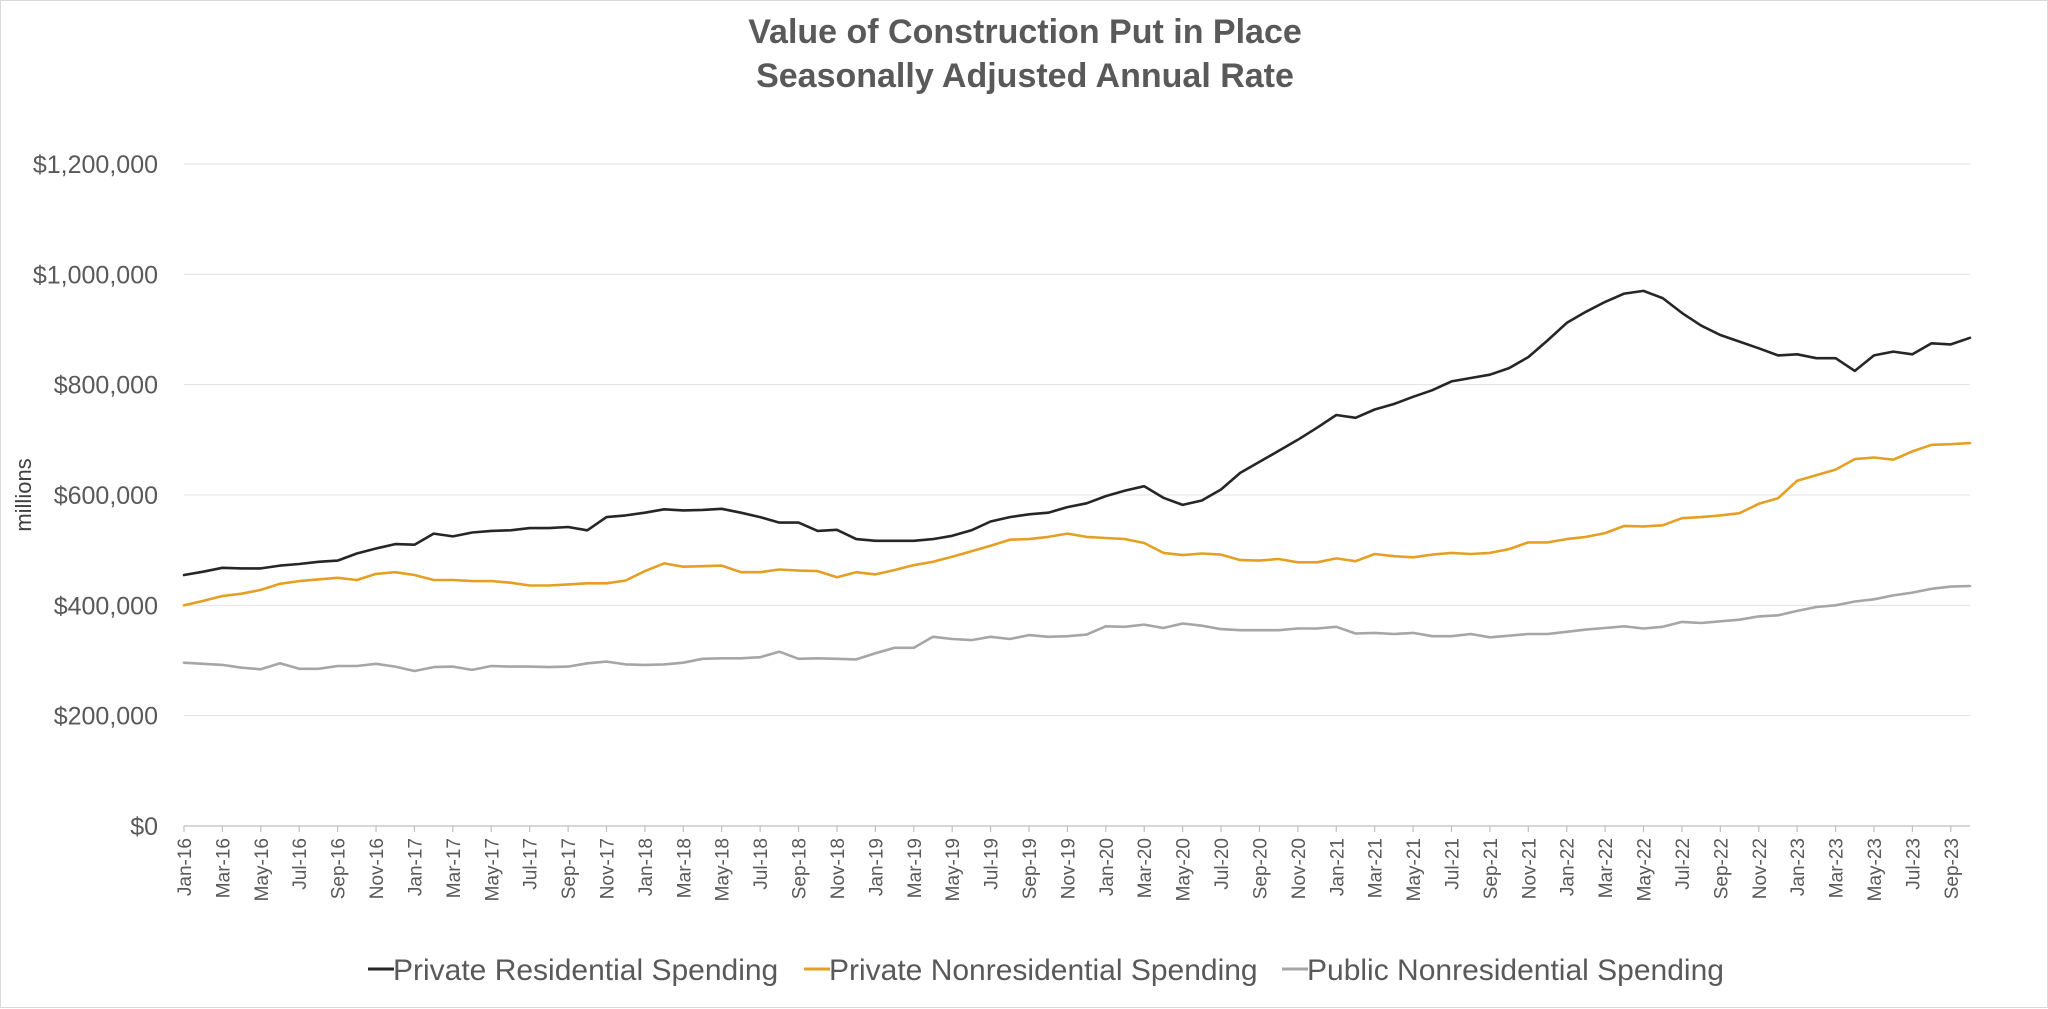  What do you see at coordinates (761, 864) in the screenshot?
I see `x-tick-label: Jul-18` at bounding box center [761, 864].